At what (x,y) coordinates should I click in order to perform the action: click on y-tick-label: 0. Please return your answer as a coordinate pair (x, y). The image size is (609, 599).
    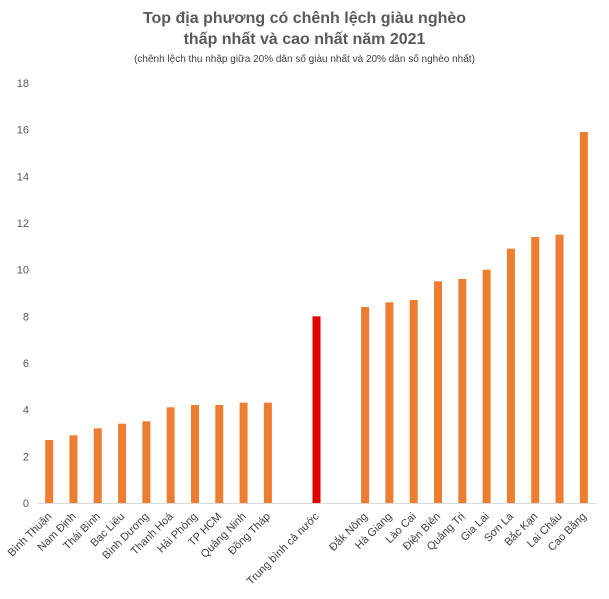
    Looking at the image, I should click on (26, 504).